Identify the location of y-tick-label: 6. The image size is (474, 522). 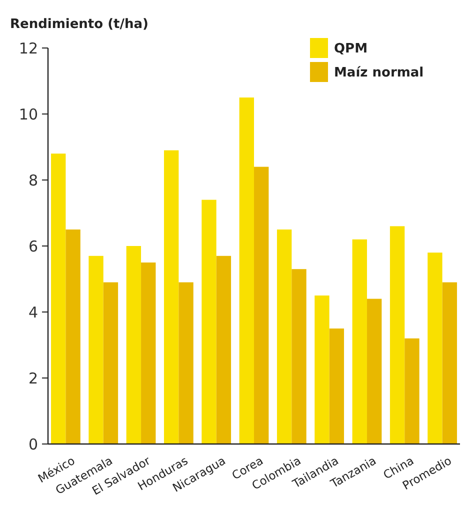
(33, 246).